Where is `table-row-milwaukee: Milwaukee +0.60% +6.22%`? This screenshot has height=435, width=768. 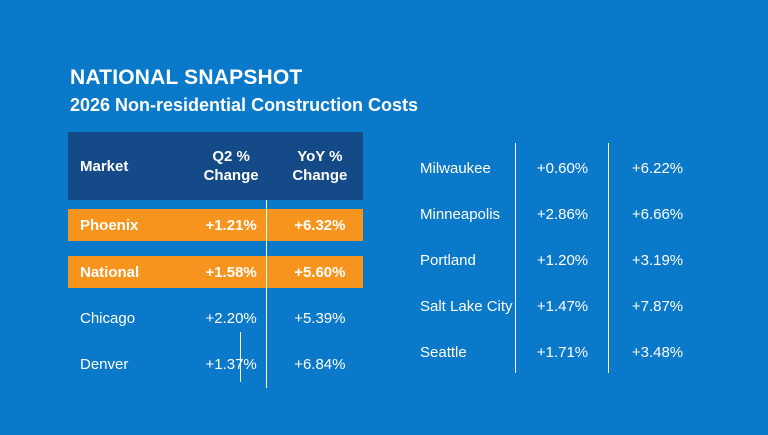
table-row-milwaukee: Milwaukee +0.60% +6.22% is located at coordinates (570, 168).